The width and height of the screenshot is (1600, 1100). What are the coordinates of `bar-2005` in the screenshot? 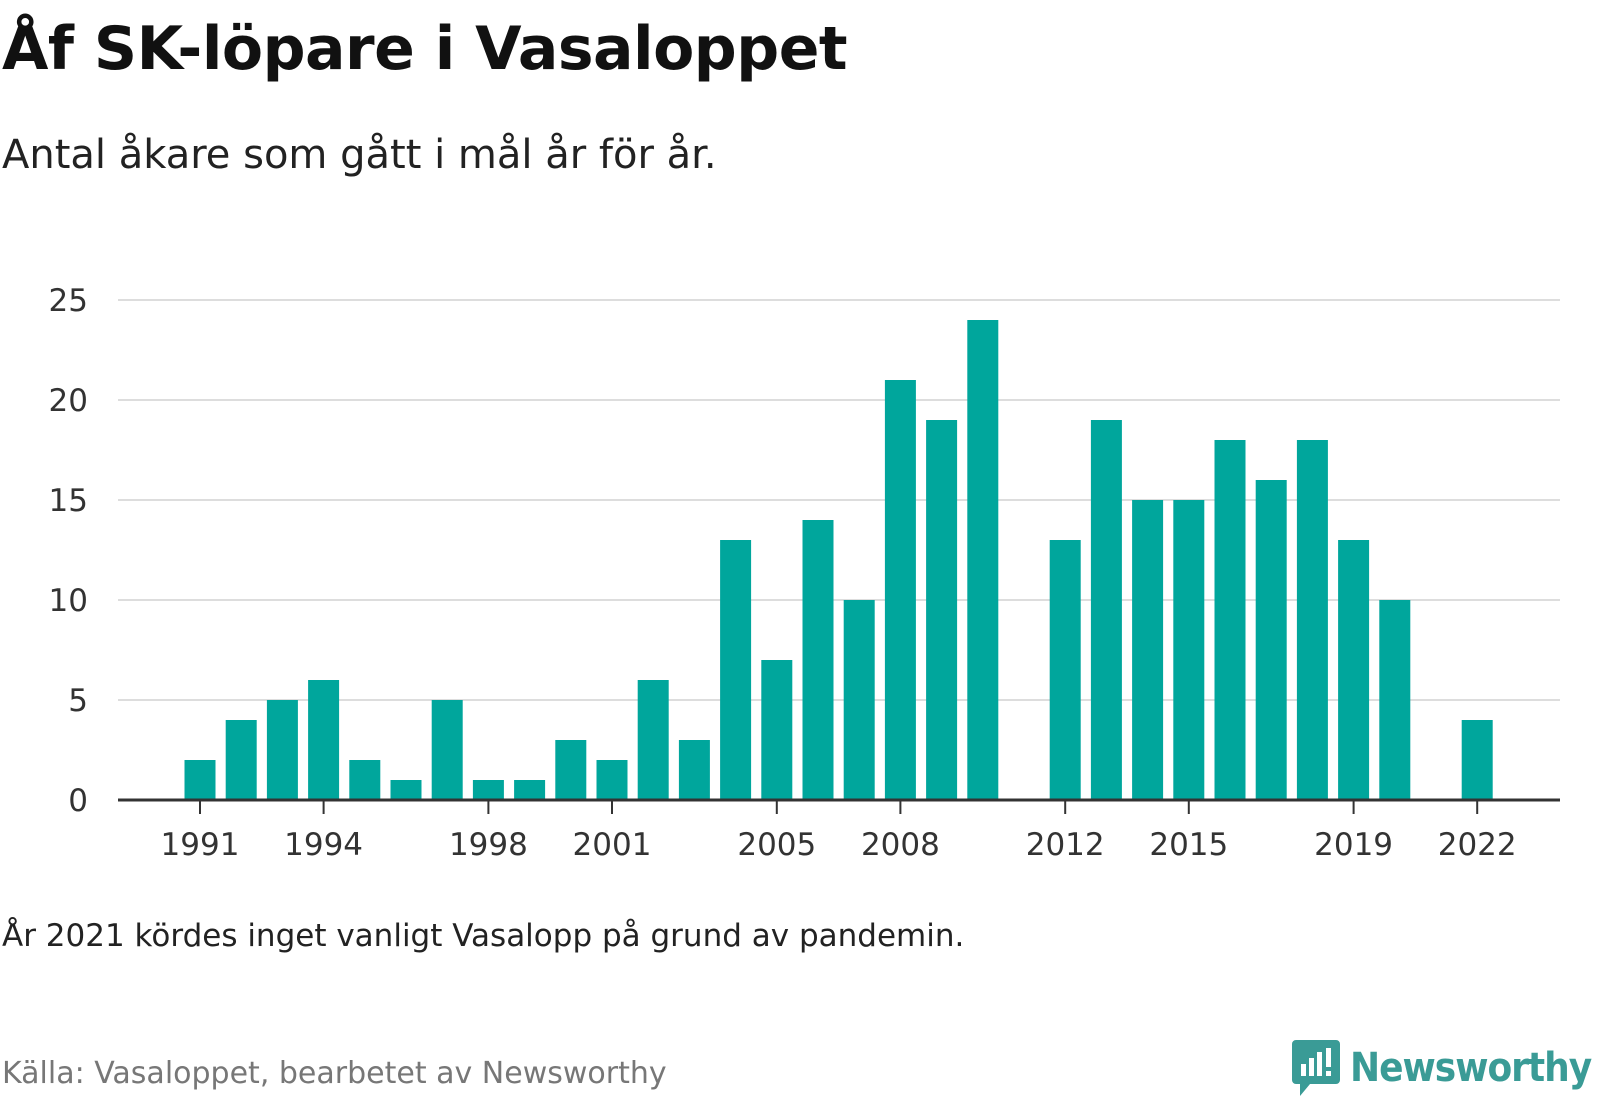 It's located at (777, 730).